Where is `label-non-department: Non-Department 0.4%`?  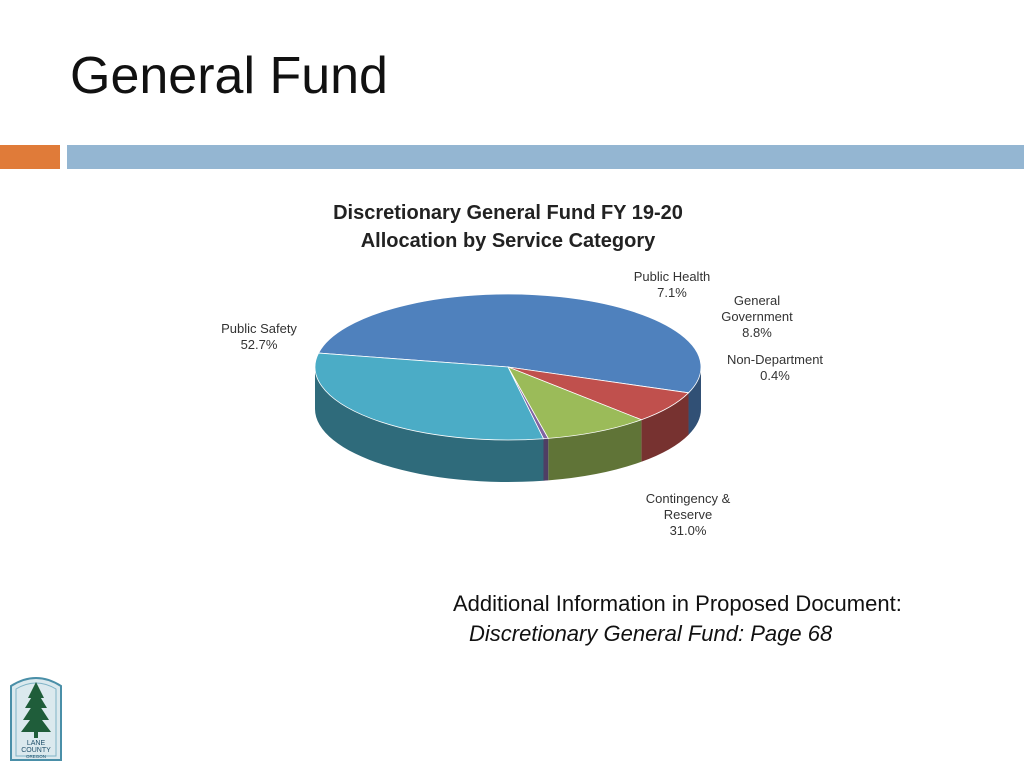
label-non-department: Non-Department 0.4% is located at coordinates (775, 367).